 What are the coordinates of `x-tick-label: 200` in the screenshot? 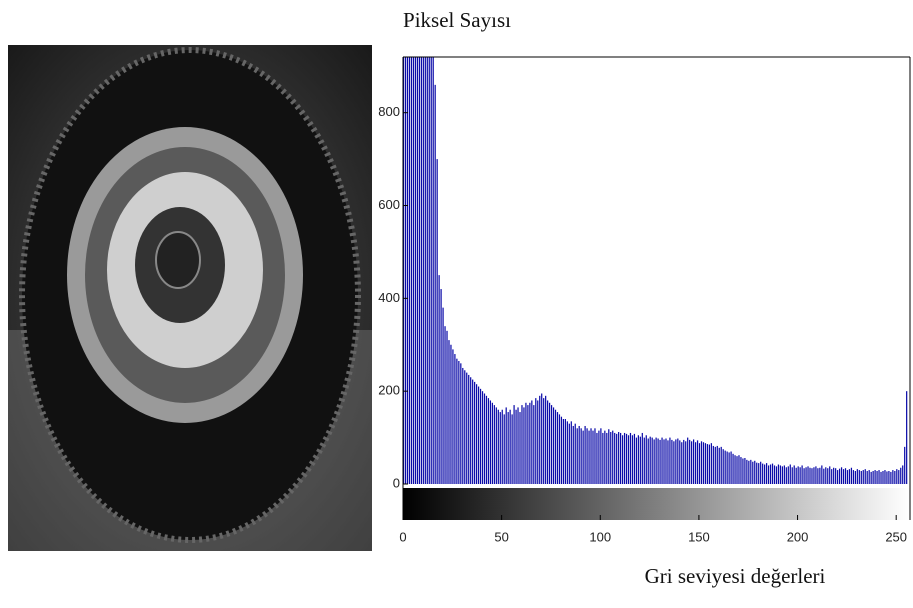 It's located at (798, 536).